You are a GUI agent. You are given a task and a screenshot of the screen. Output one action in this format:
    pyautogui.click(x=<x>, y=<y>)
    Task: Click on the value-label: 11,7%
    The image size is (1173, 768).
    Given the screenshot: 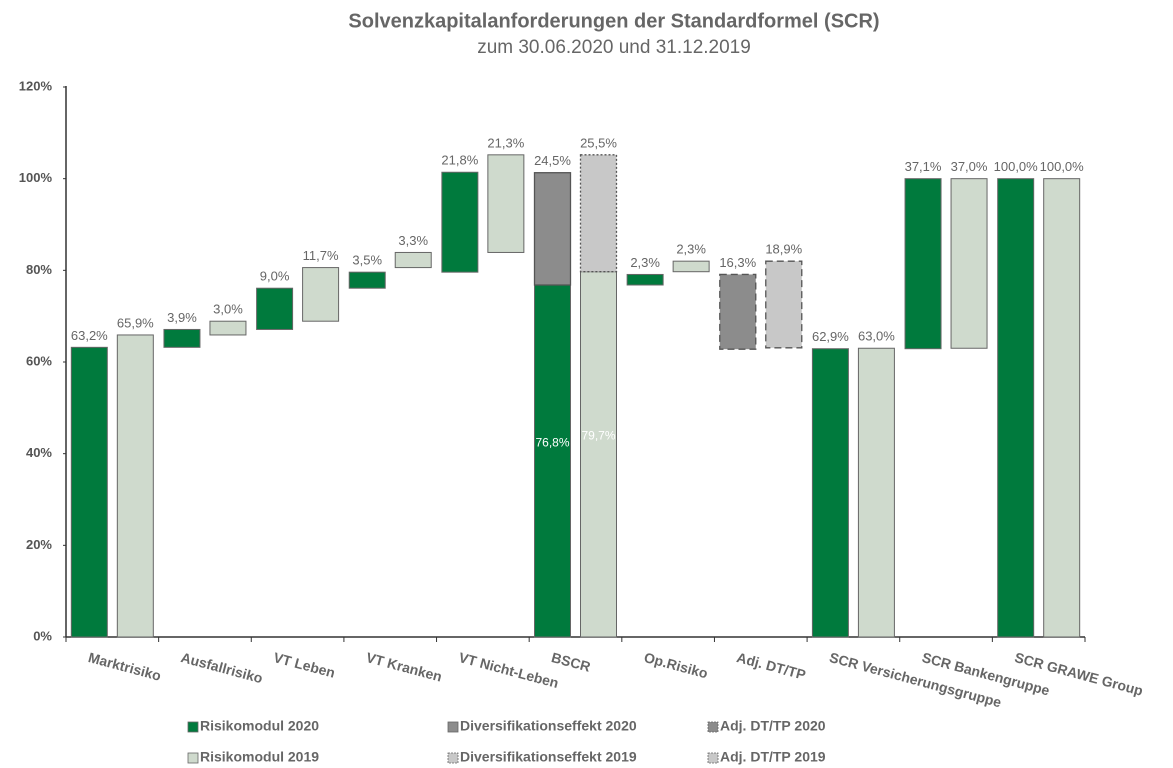 What is the action you would take?
    pyautogui.click(x=321, y=255)
    